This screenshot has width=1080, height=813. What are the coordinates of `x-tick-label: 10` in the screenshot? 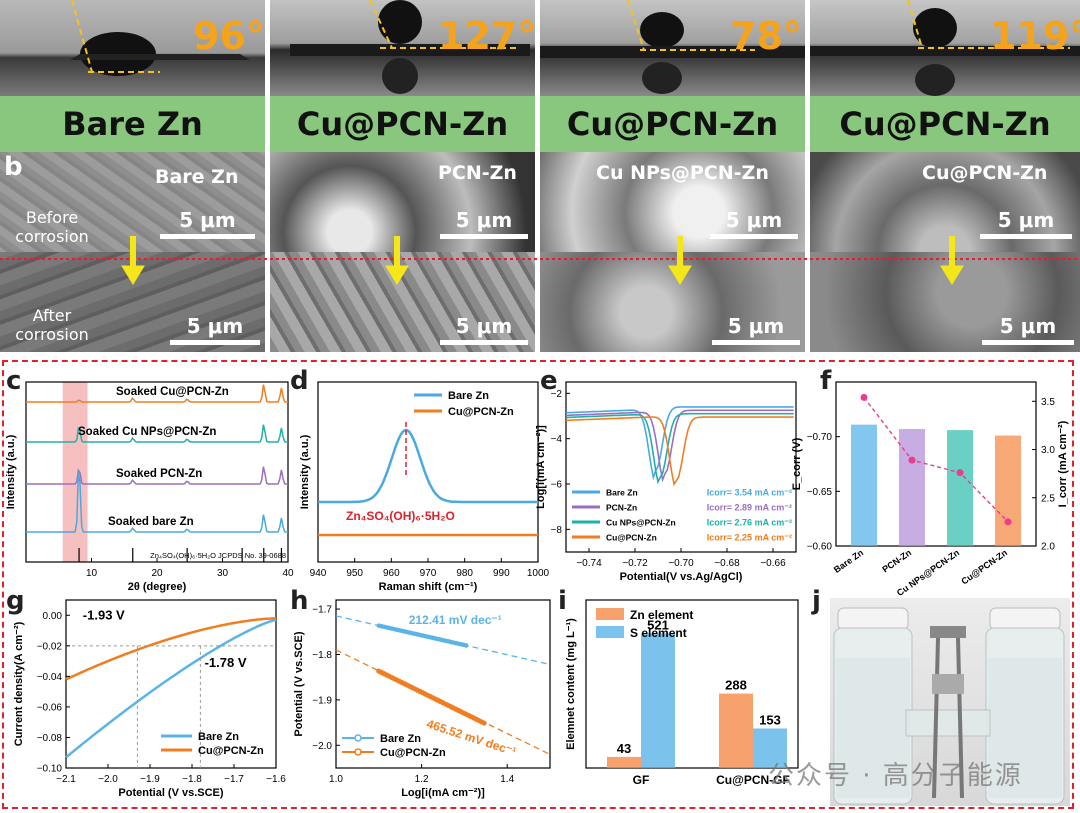 It's located at (92, 573).